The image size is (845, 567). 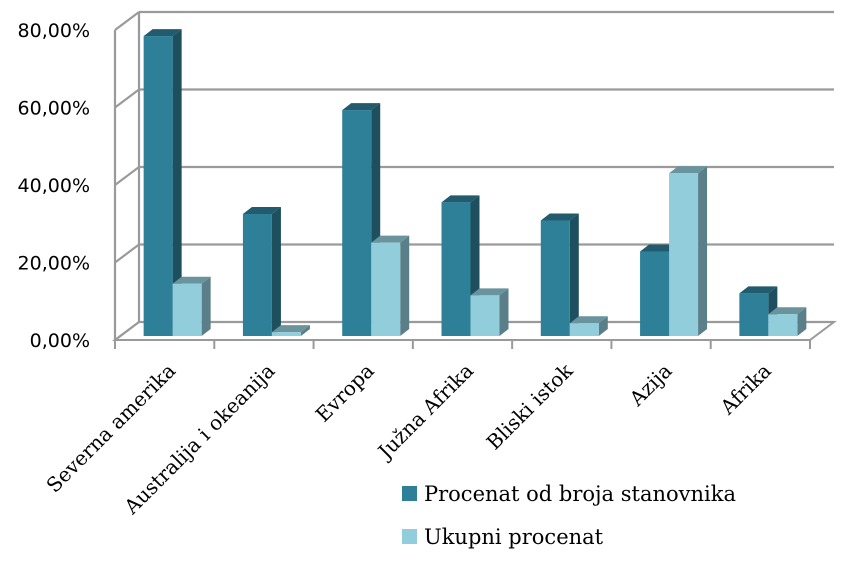 I want to click on legend-label: Procenat od broja stanovnika, so click(x=580, y=494).